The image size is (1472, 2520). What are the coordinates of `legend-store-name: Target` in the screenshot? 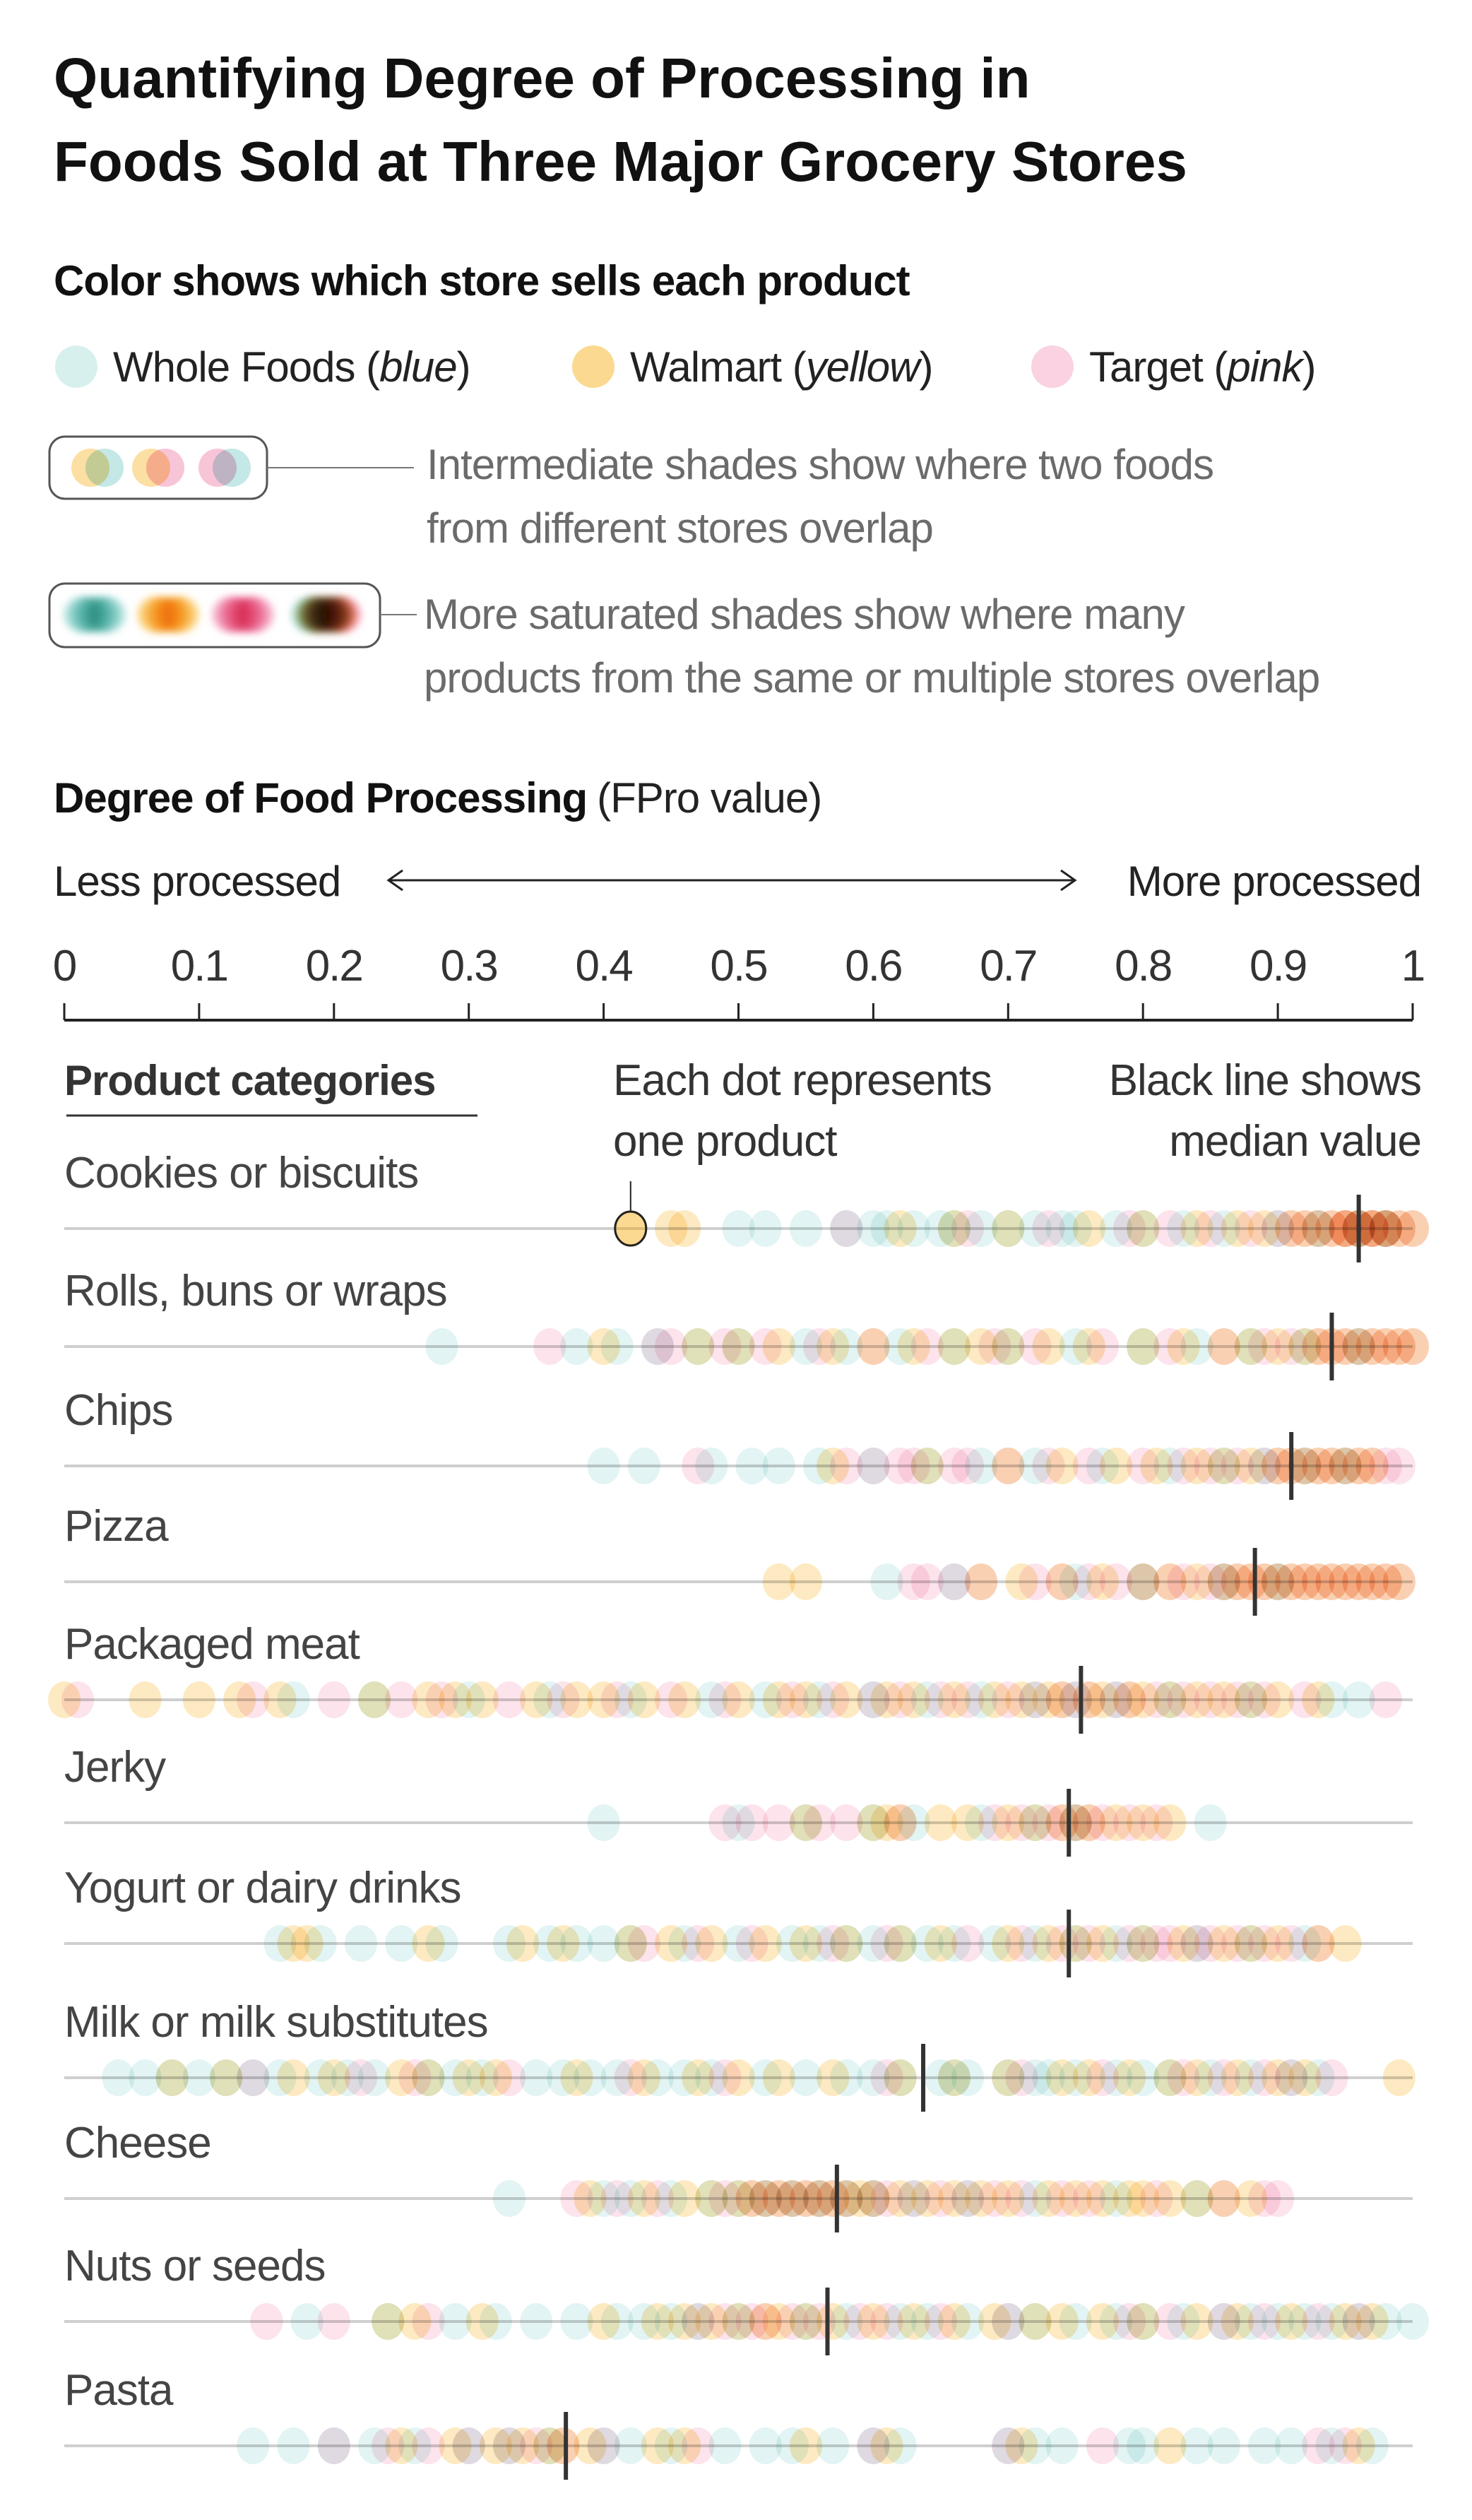 It's located at (1146, 367).